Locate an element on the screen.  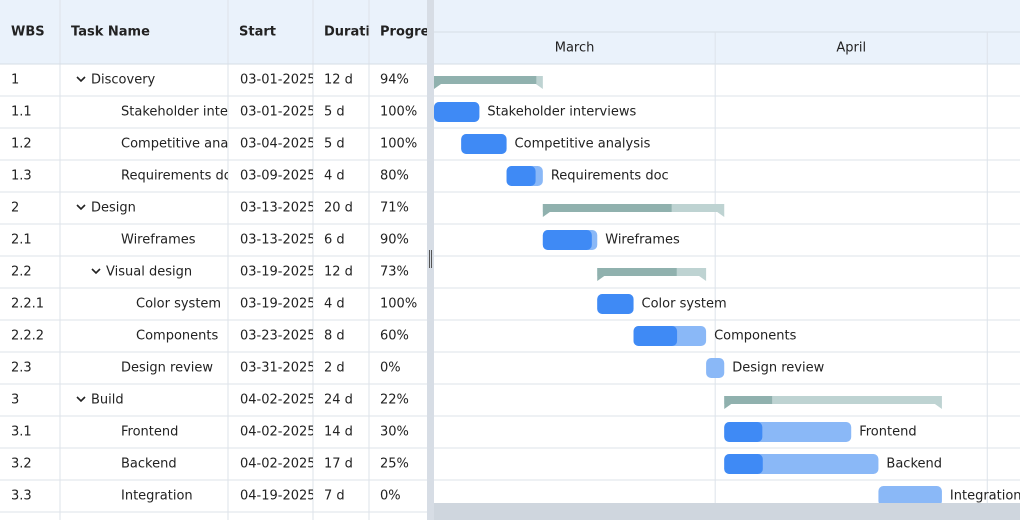
cell: 2.2.2 is located at coordinates (27, 336).